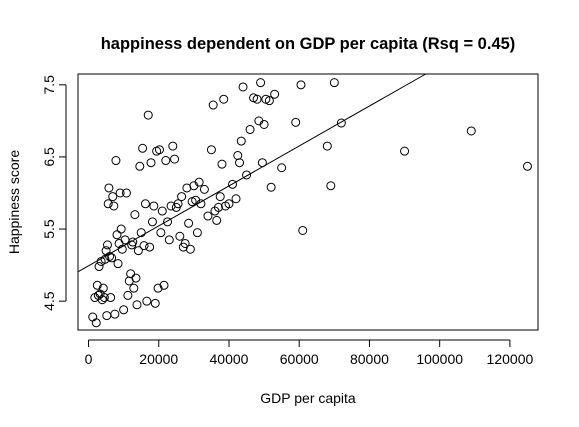  What do you see at coordinates (439, 359) in the screenshot?
I see `x-tick-label: 100000` at bounding box center [439, 359].